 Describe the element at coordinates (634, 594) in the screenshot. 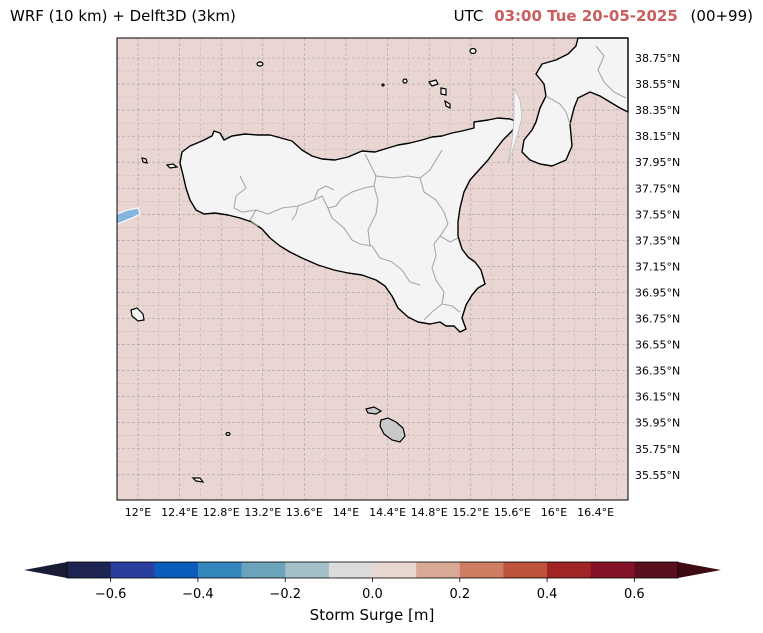

I see `colorbar-tick-label: 0.6` at that location.